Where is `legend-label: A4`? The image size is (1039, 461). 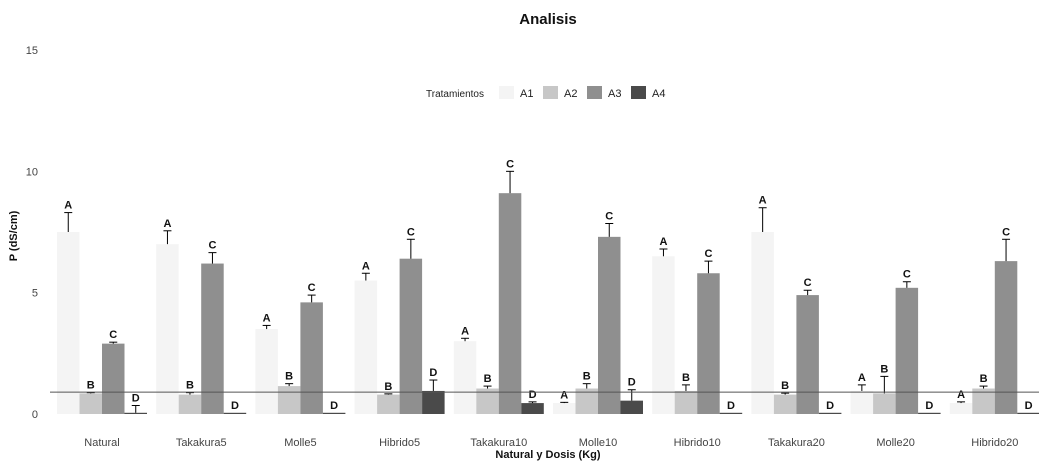
legend-label: A4 is located at coordinates (658, 94).